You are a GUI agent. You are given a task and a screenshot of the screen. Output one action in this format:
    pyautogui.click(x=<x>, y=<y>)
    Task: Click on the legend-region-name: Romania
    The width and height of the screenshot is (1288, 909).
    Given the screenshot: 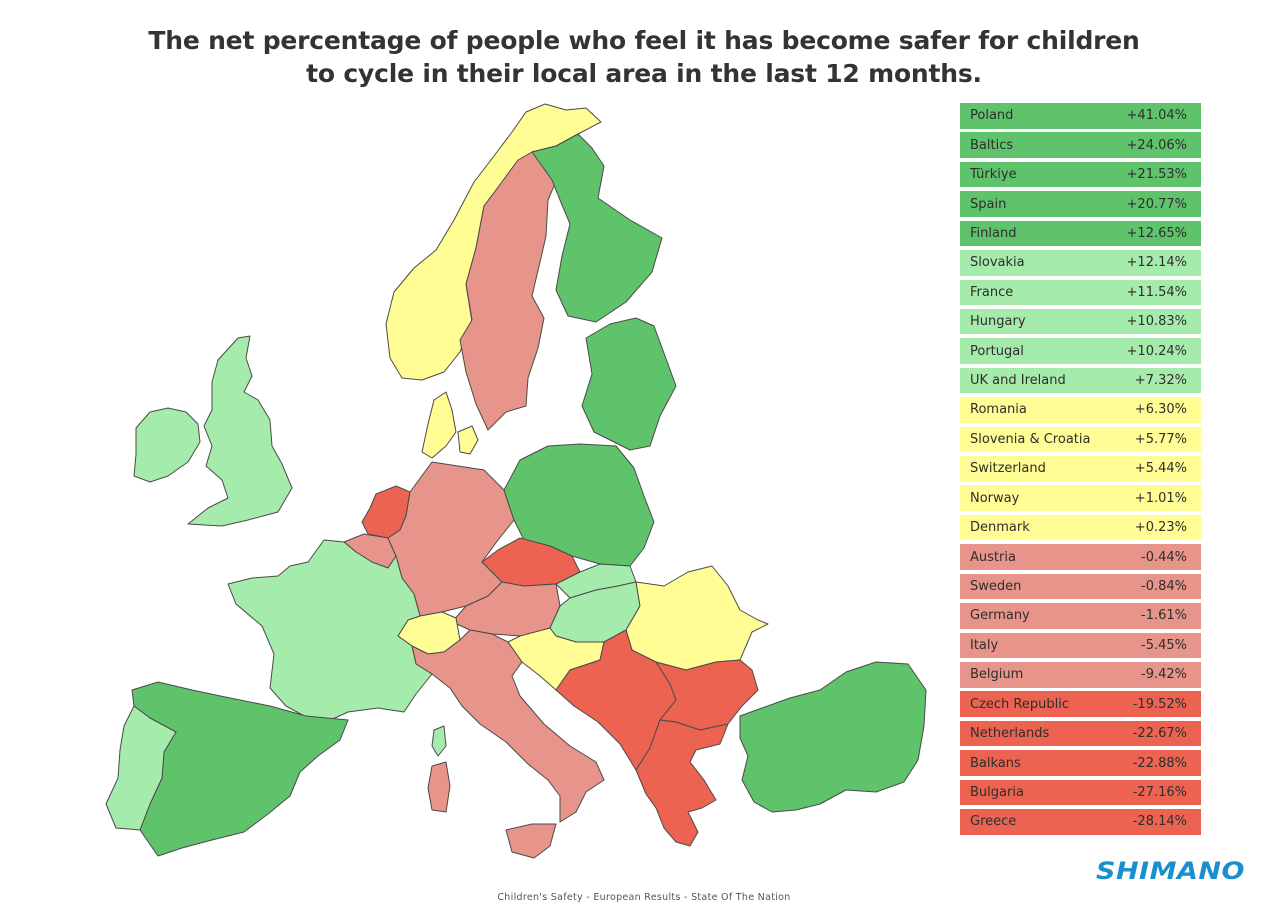 What is the action you would take?
    pyautogui.click(x=998, y=410)
    